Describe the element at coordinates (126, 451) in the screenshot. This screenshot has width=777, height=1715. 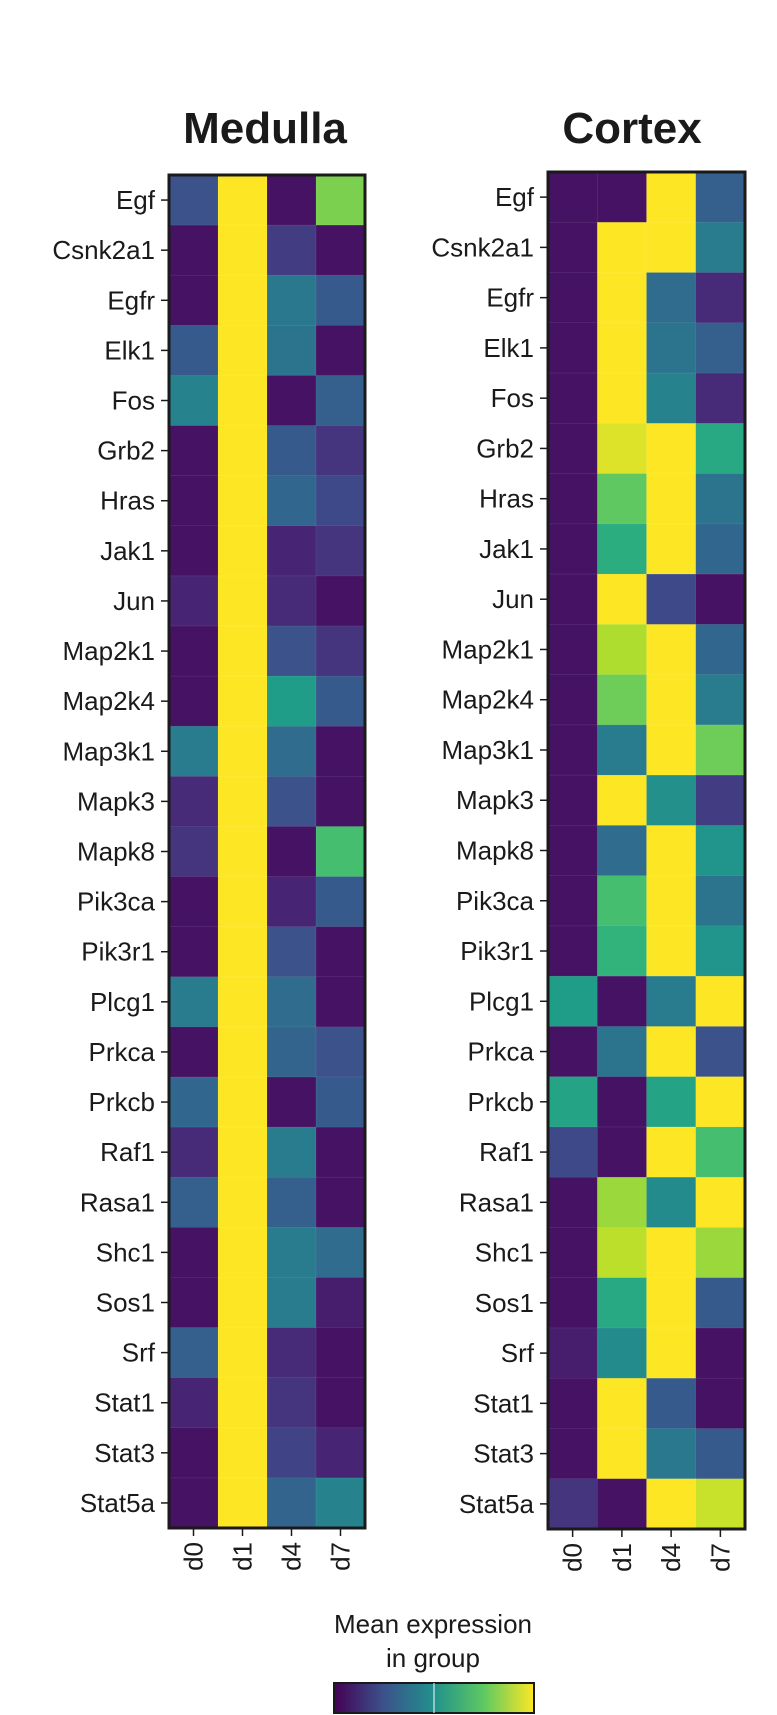
I see `medulla-gene-label-grb2: Grb2` at that location.